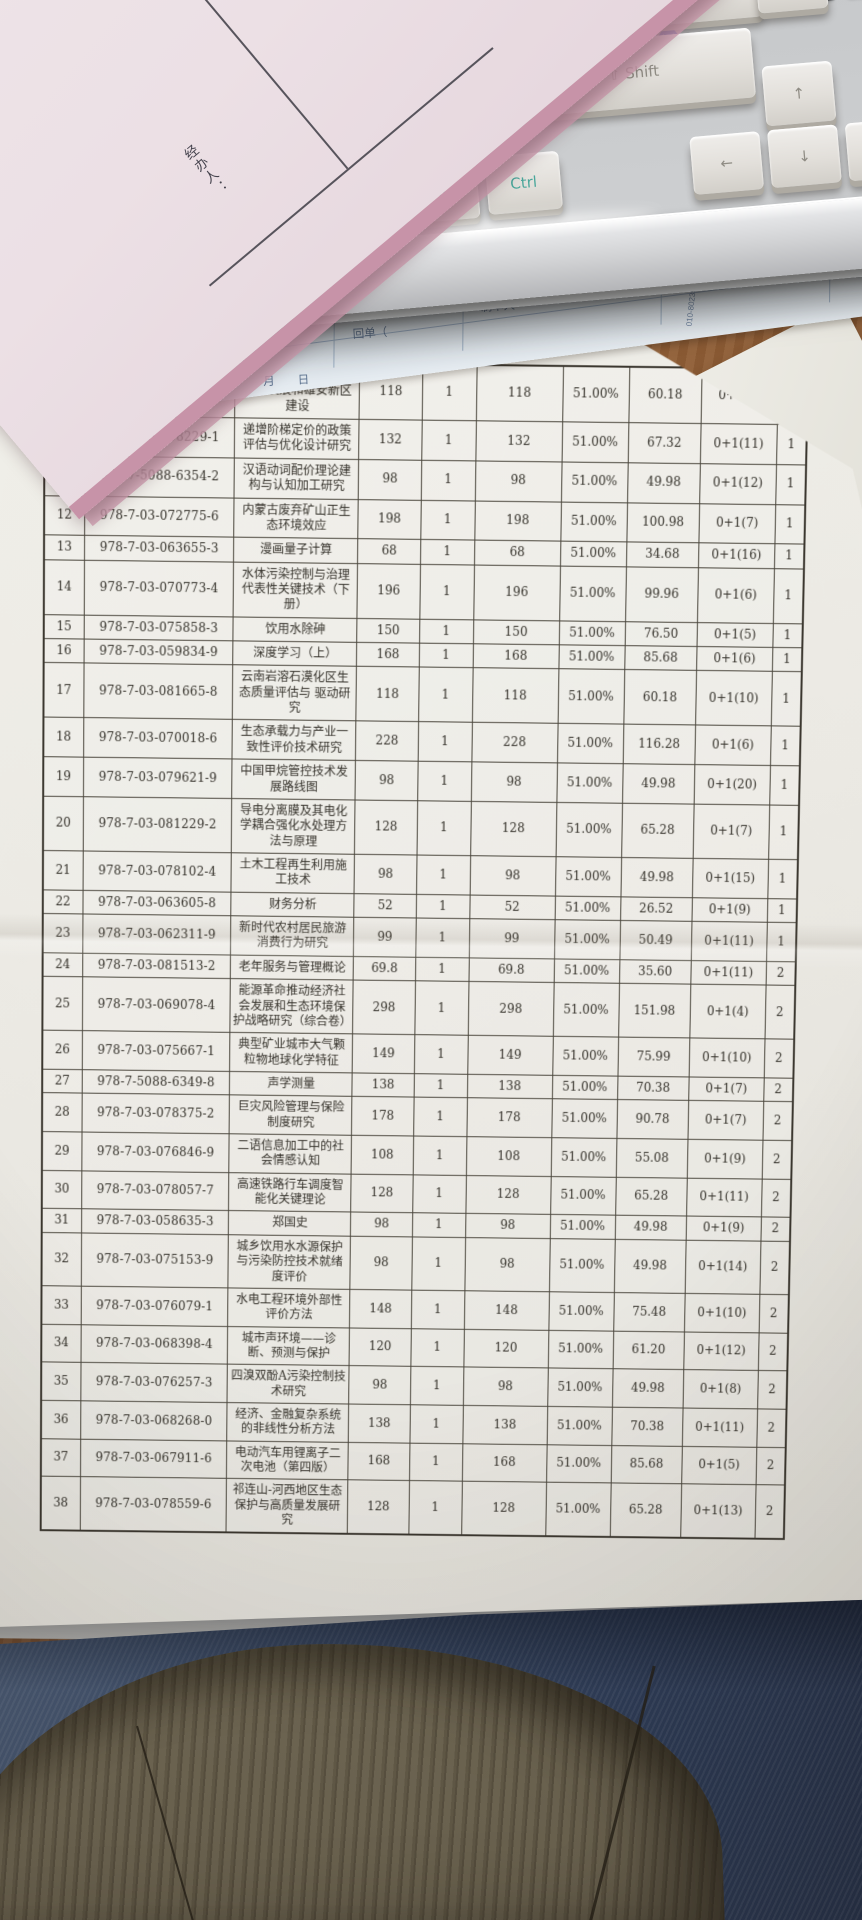  What do you see at coordinates (523, 182) in the screenshot?
I see `ctrl-key-label: Ctrl` at bounding box center [523, 182].